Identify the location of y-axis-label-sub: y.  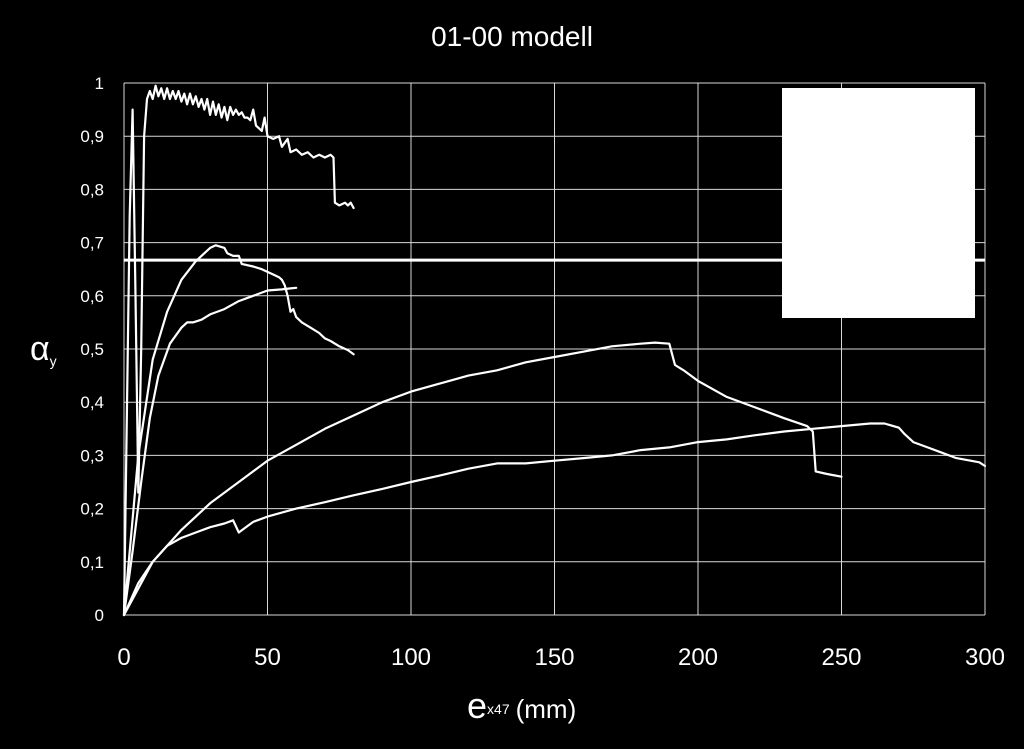
(53, 361).